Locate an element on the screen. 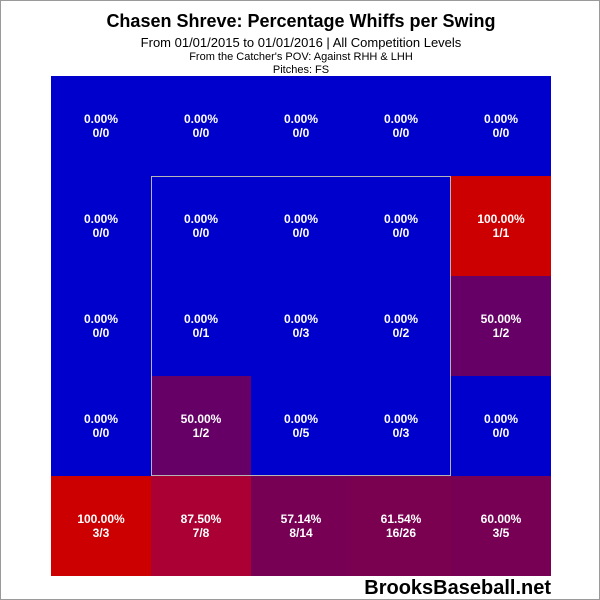 This screenshot has width=600, height=600. heatmap-cell: 0.00% 0/1 is located at coordinates (201, 326).